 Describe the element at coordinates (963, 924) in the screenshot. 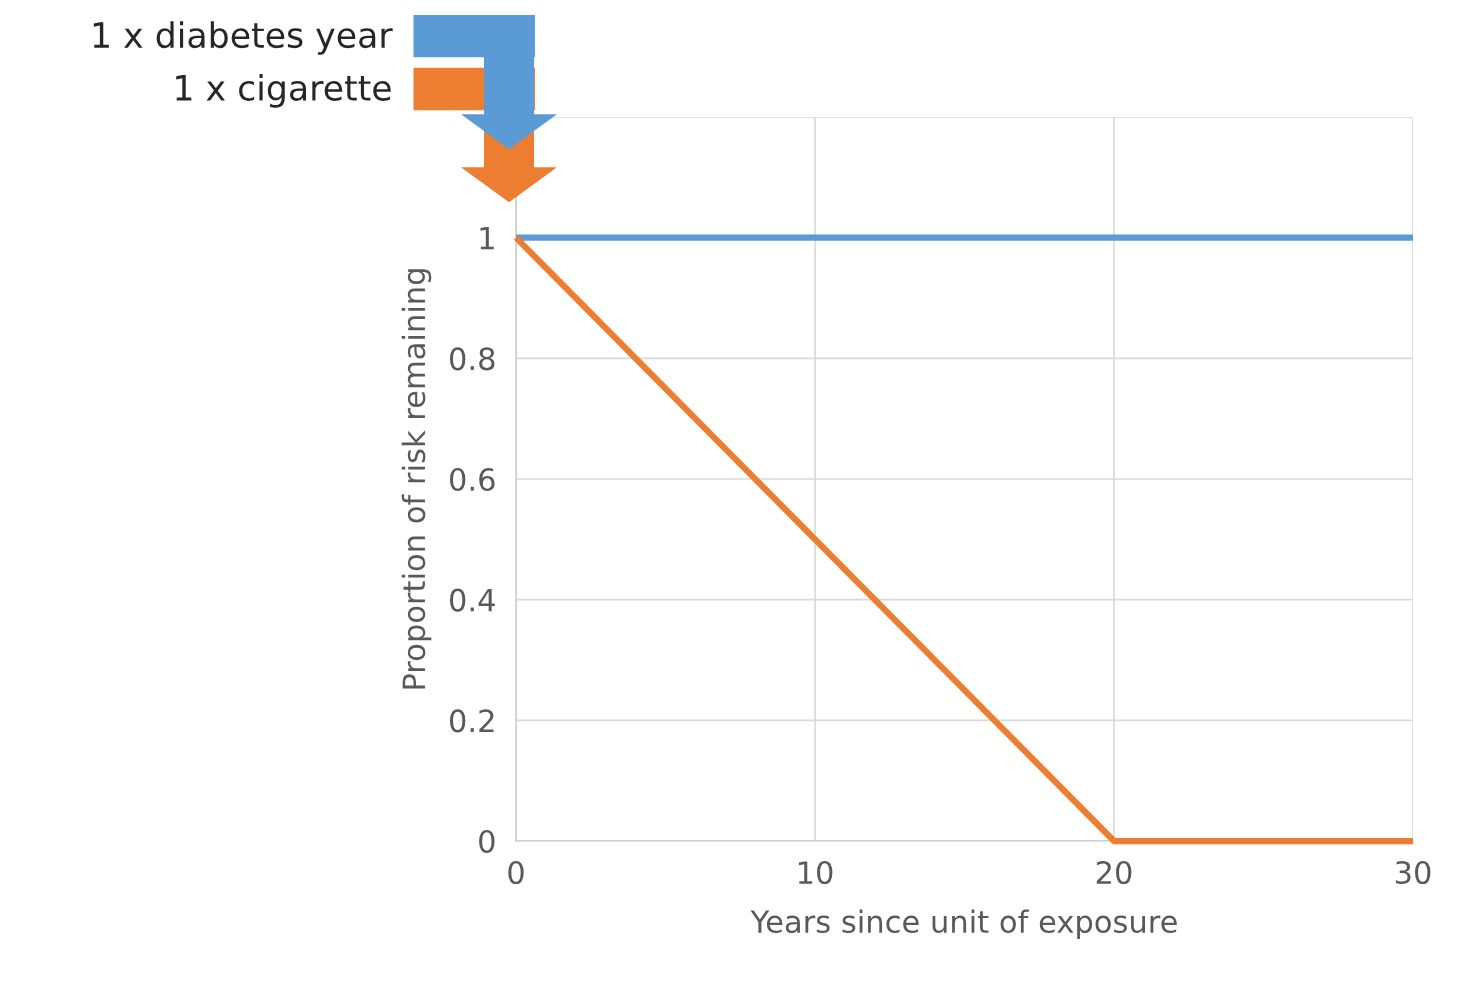

I see `x-axis-title: Years since unit of exposure` at that location.